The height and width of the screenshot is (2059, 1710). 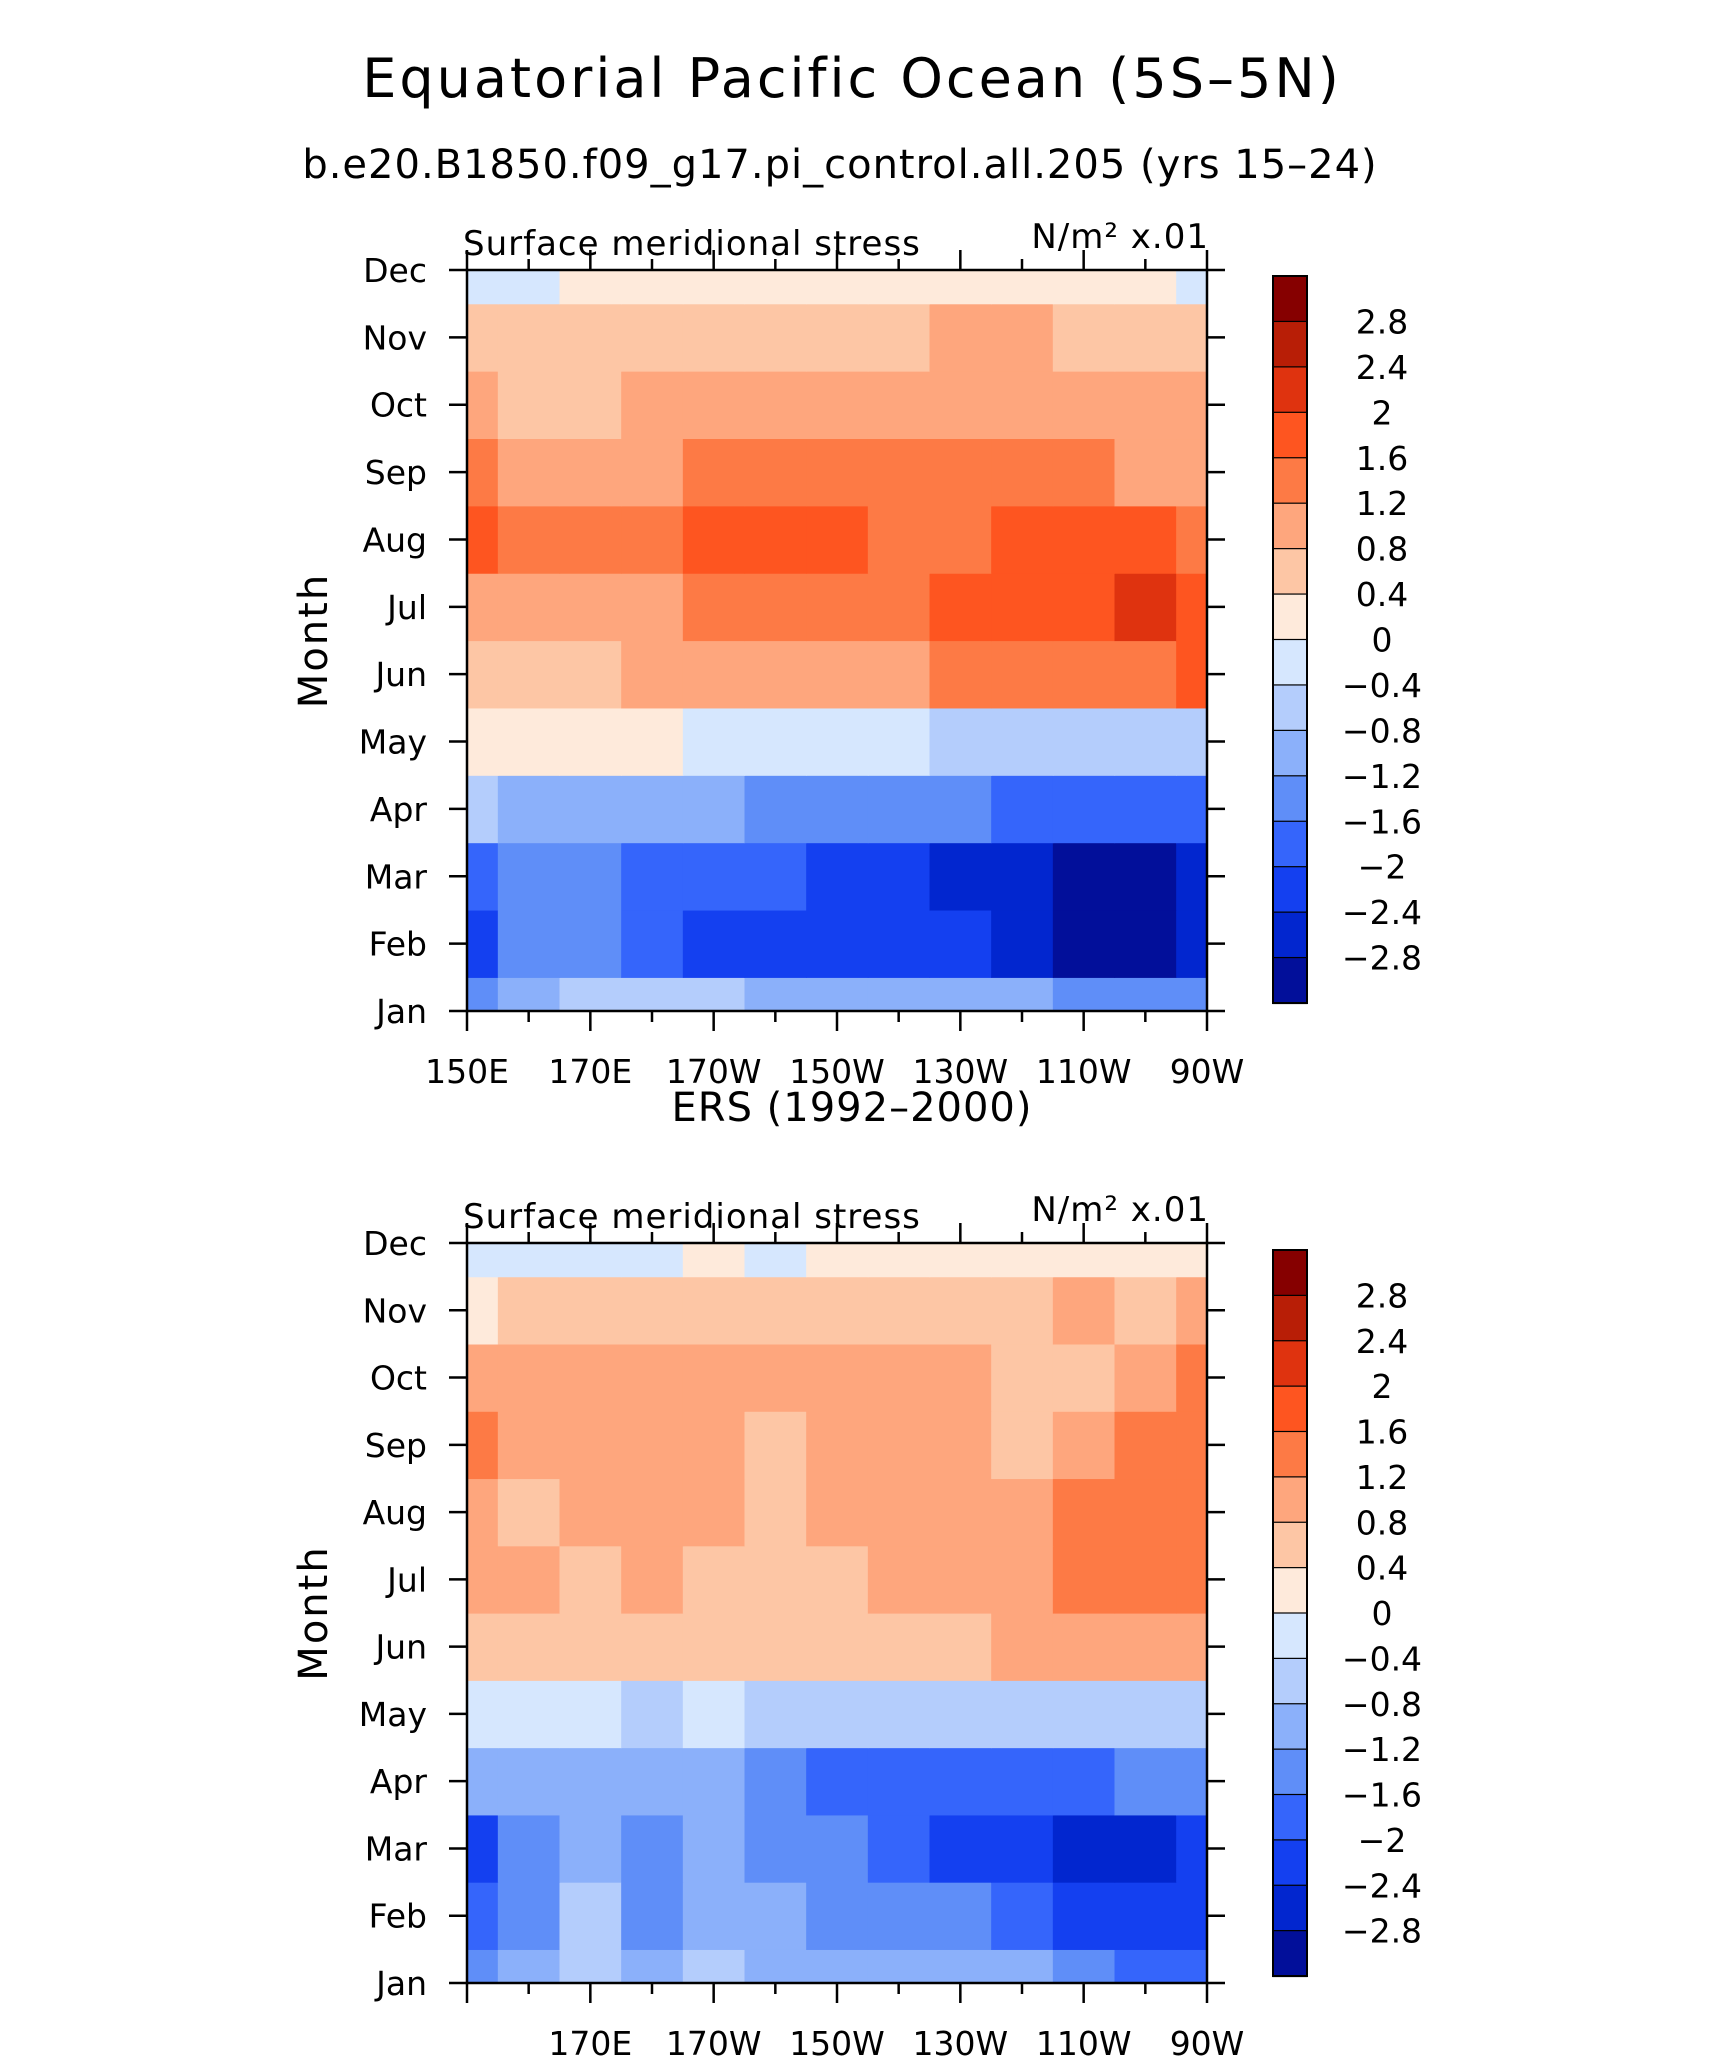 I want to click on y-tick-label: Apr, so click(x=399, y=809).